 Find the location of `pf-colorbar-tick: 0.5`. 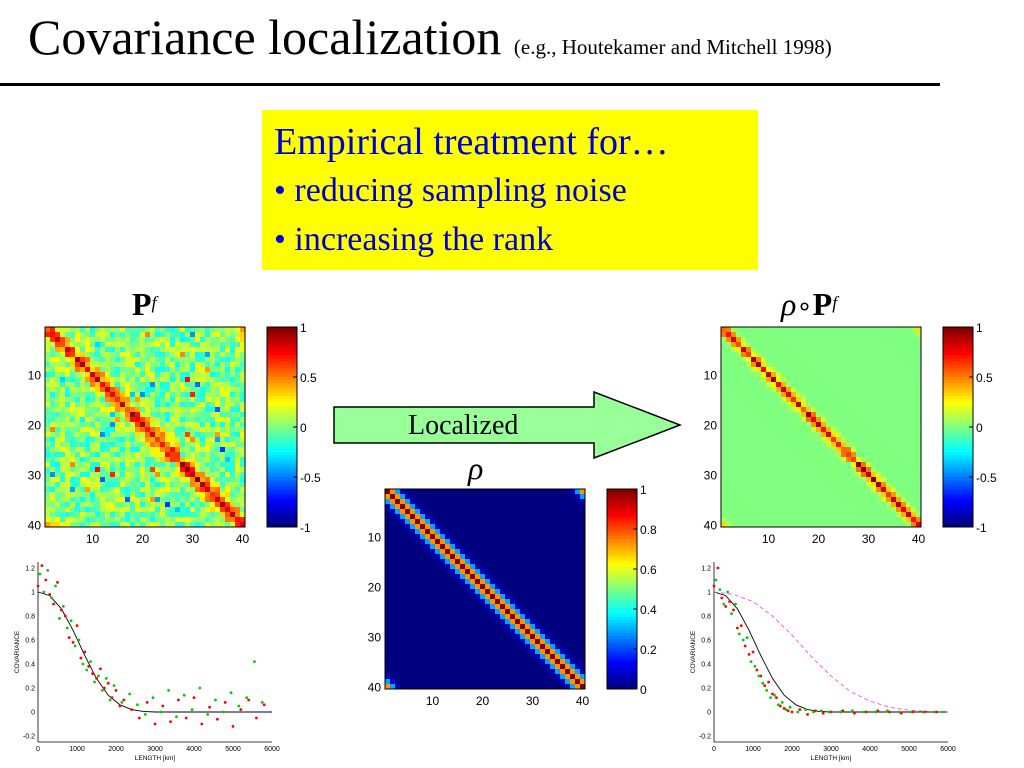

pf-colorbar-tick: 0.5 is located at coordinates (308, 378).